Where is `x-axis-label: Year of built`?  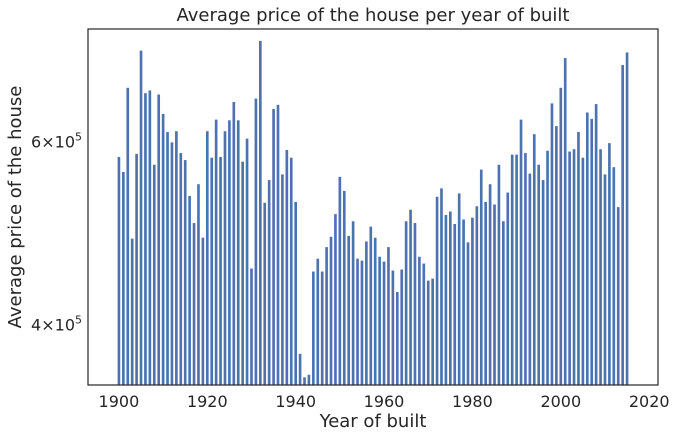 x-axis-label: Year of built is located at coordinates (373, 421).